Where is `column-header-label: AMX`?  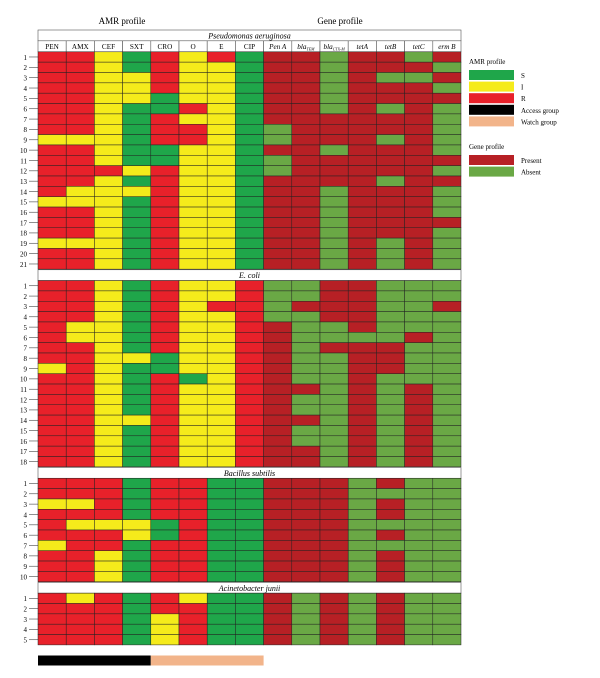
column-header-label: AMX is located at coordinates (81, 47).